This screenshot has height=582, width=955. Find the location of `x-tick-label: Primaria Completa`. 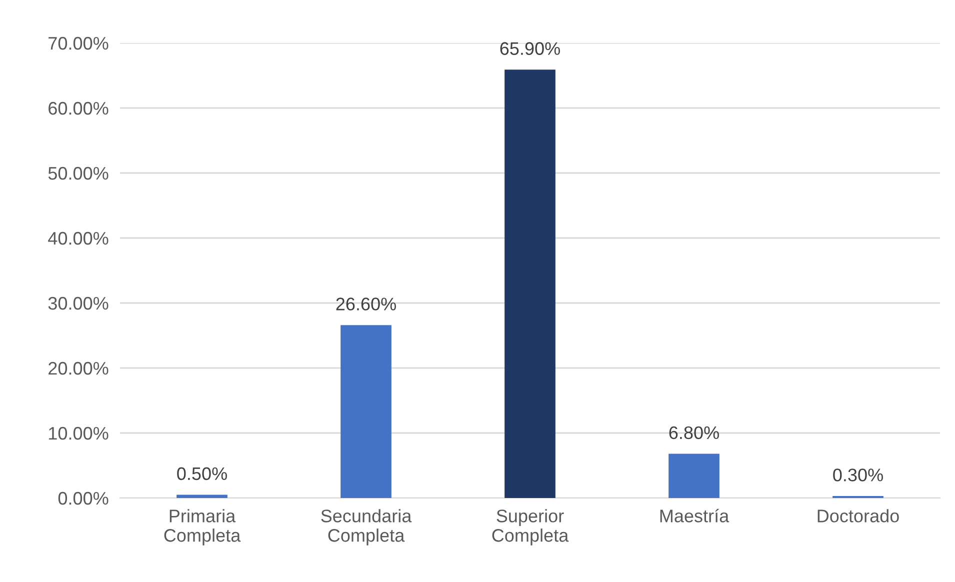

x-tick-label: Primaria Completa is located at coordinates (202, 527).